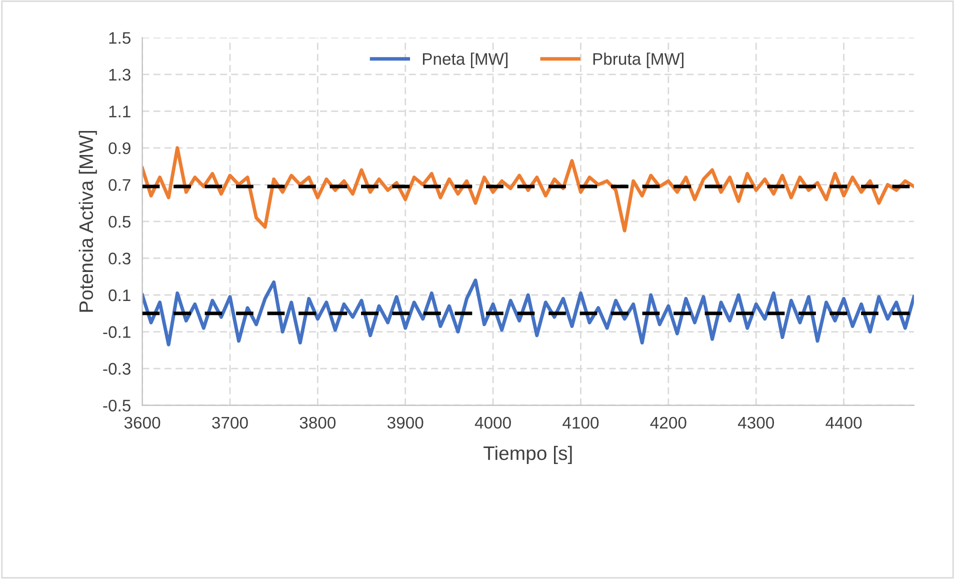 Image resolution: width=955 pixels, height=579 pixels. I want to click on y-tick-label: 0.1, so click(119, 295).